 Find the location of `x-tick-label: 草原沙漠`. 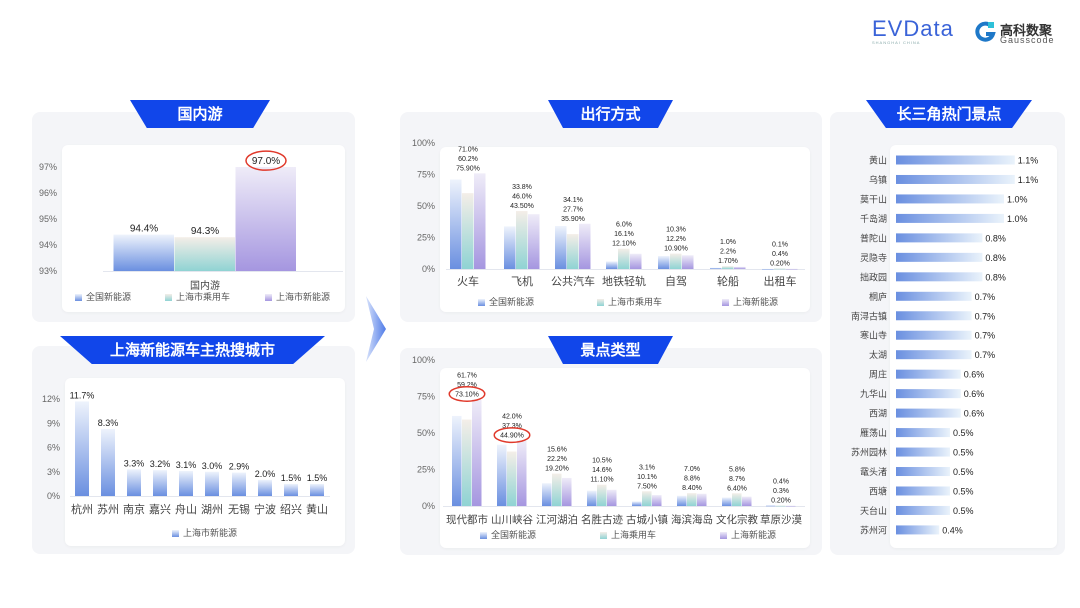

x-tick-label: 草原沙漠 is located at coordinates (781, 520).